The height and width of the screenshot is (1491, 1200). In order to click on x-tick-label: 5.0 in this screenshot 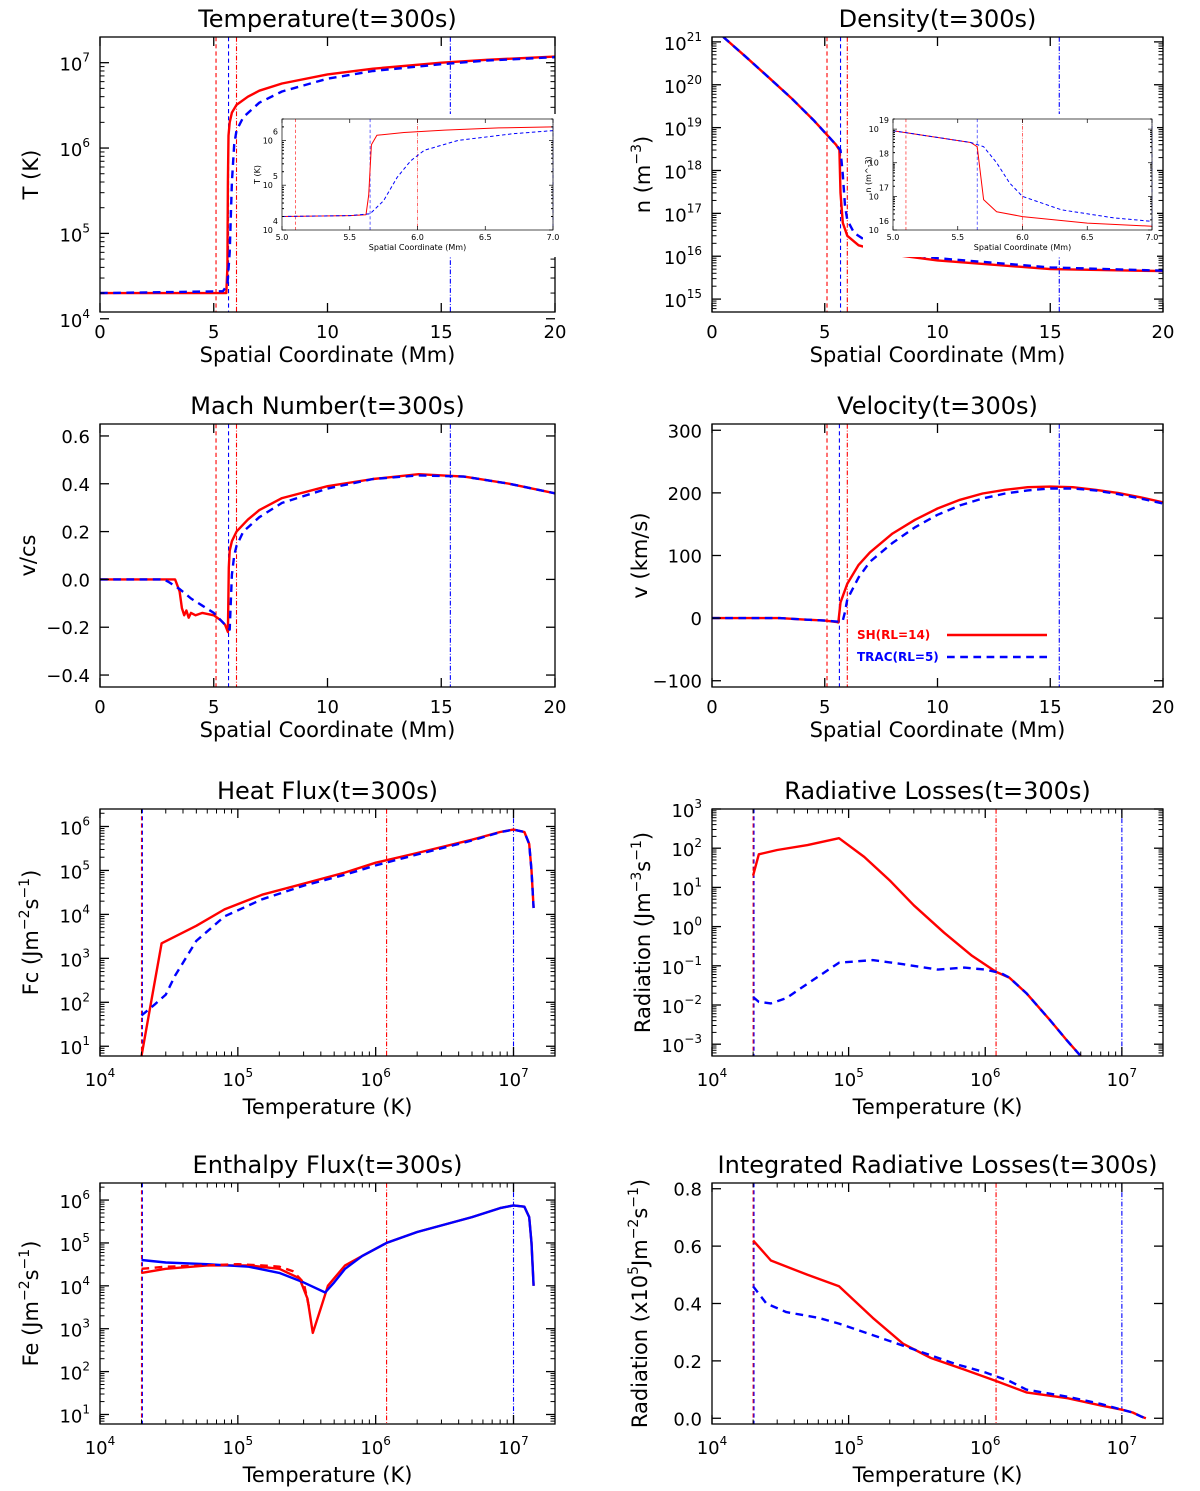, I will do `click(282, 237)`.